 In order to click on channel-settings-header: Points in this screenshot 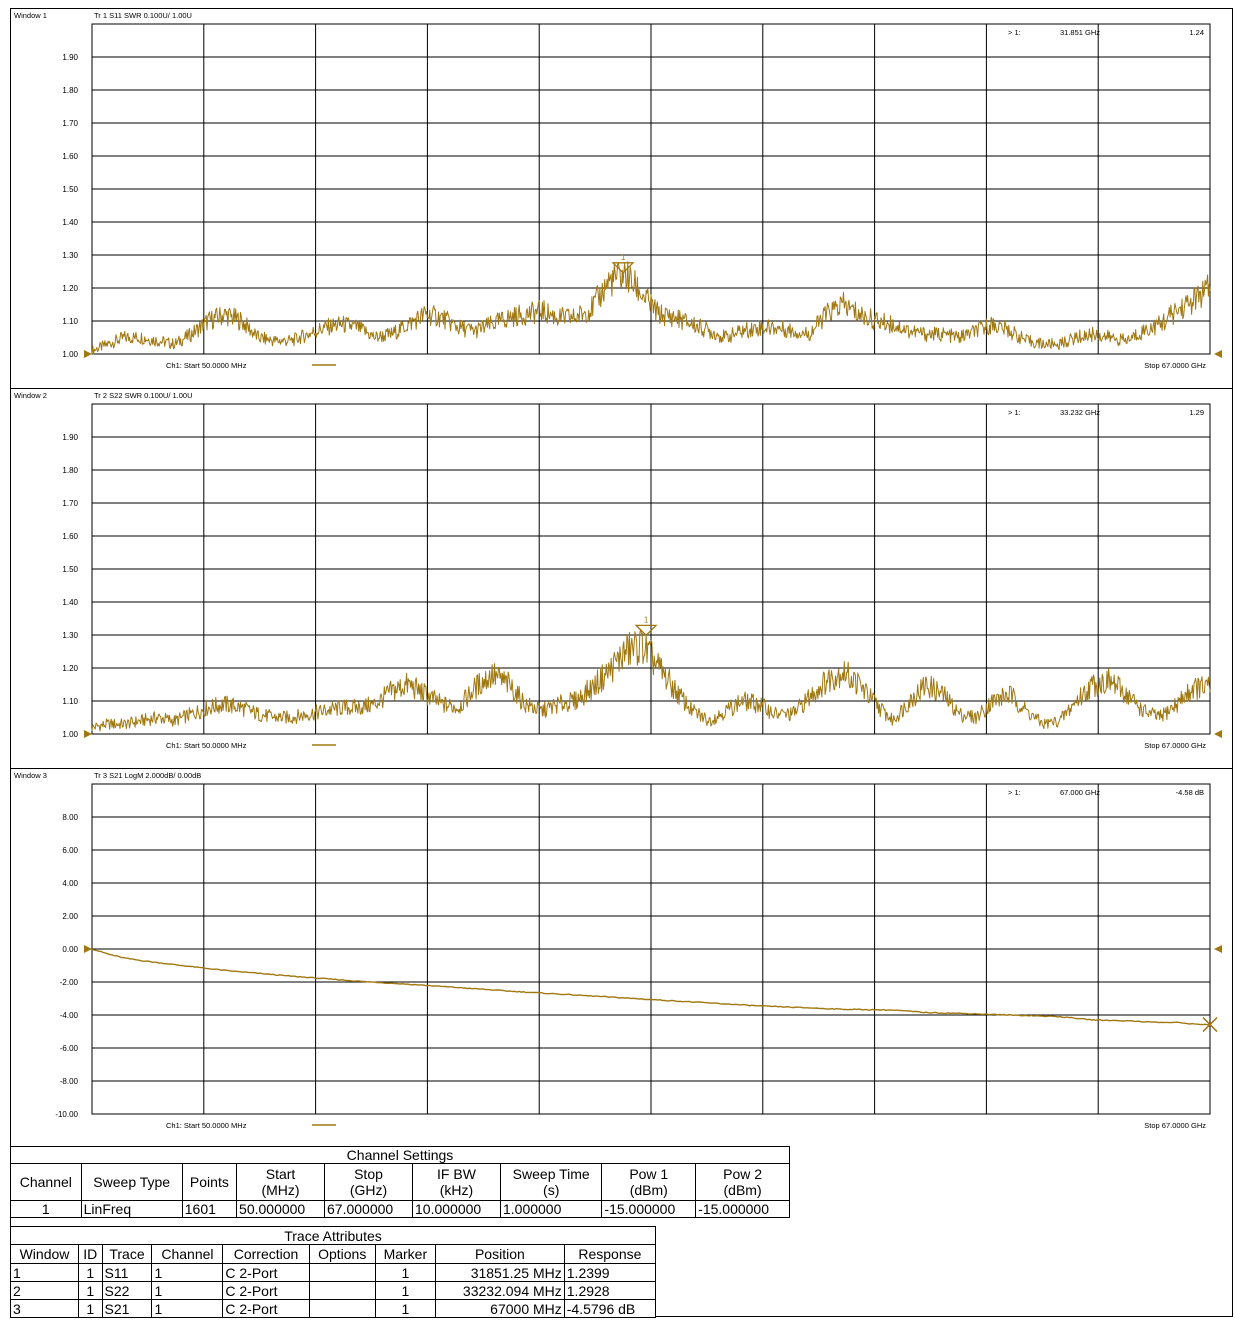, I will do `click(209, 1182)`.